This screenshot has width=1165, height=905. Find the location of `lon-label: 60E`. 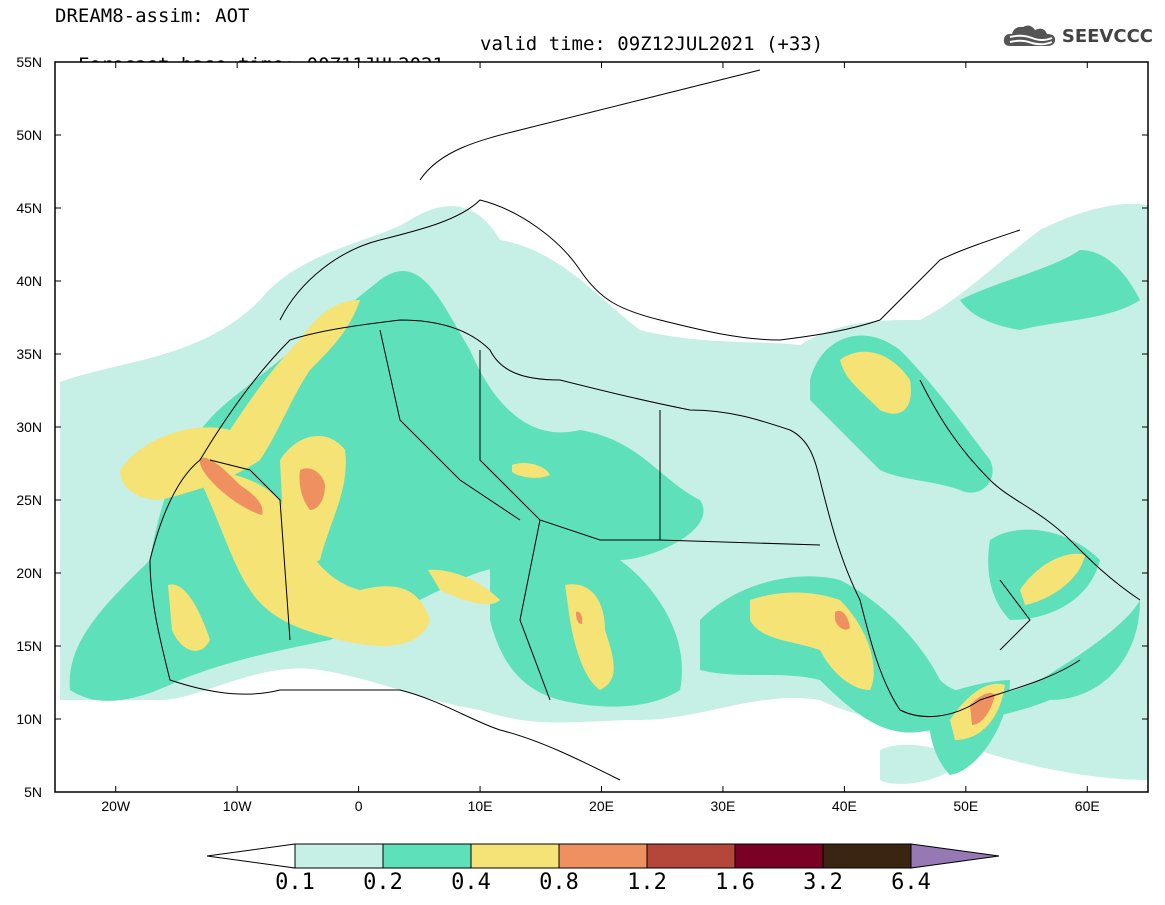

lon-label: 60E is located at coordinates (1087, 806).